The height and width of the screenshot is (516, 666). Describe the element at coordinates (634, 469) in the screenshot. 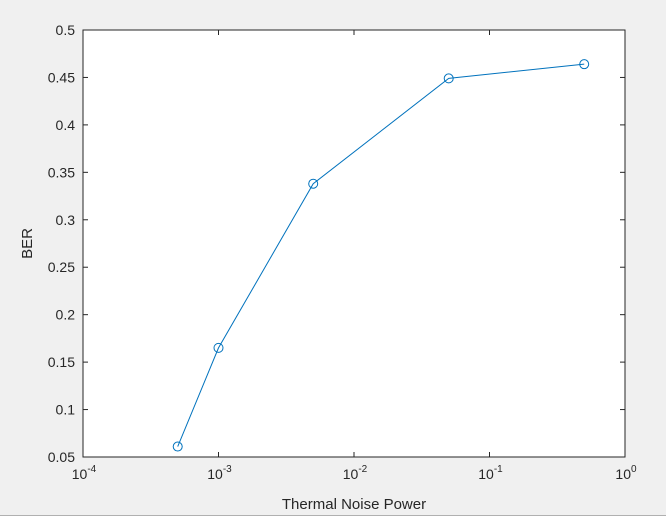

I see `x-tick-label-exponent: 0` at that location.